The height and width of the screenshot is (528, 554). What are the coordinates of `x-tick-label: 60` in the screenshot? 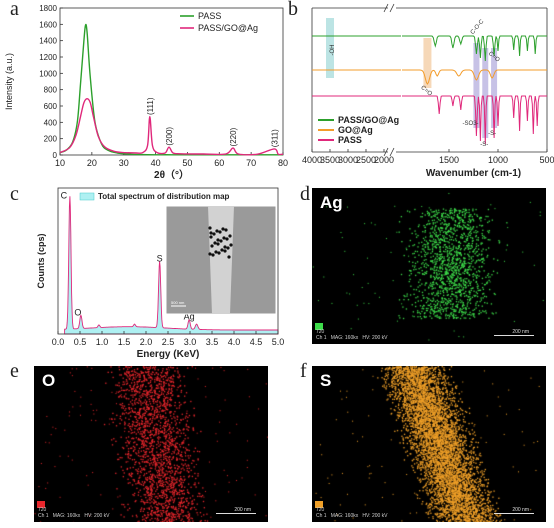 It's located at (219, 163).